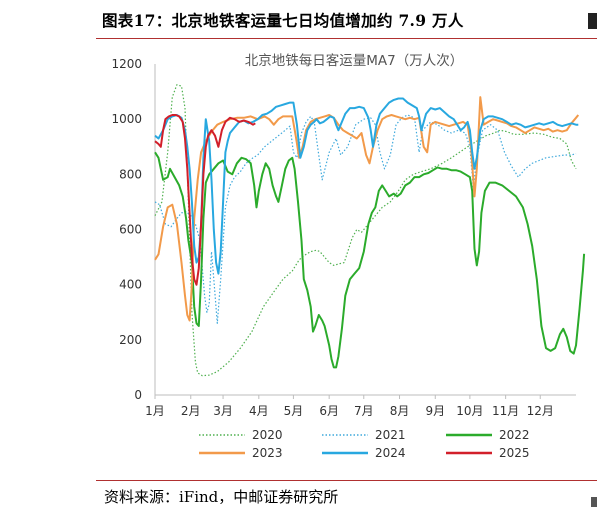 This screenshot has height=518, width=597. What do you see at coordinates (138, 395) in the screenshot?
I see `y-tick-label: 0` at bounding box center [138, 395].